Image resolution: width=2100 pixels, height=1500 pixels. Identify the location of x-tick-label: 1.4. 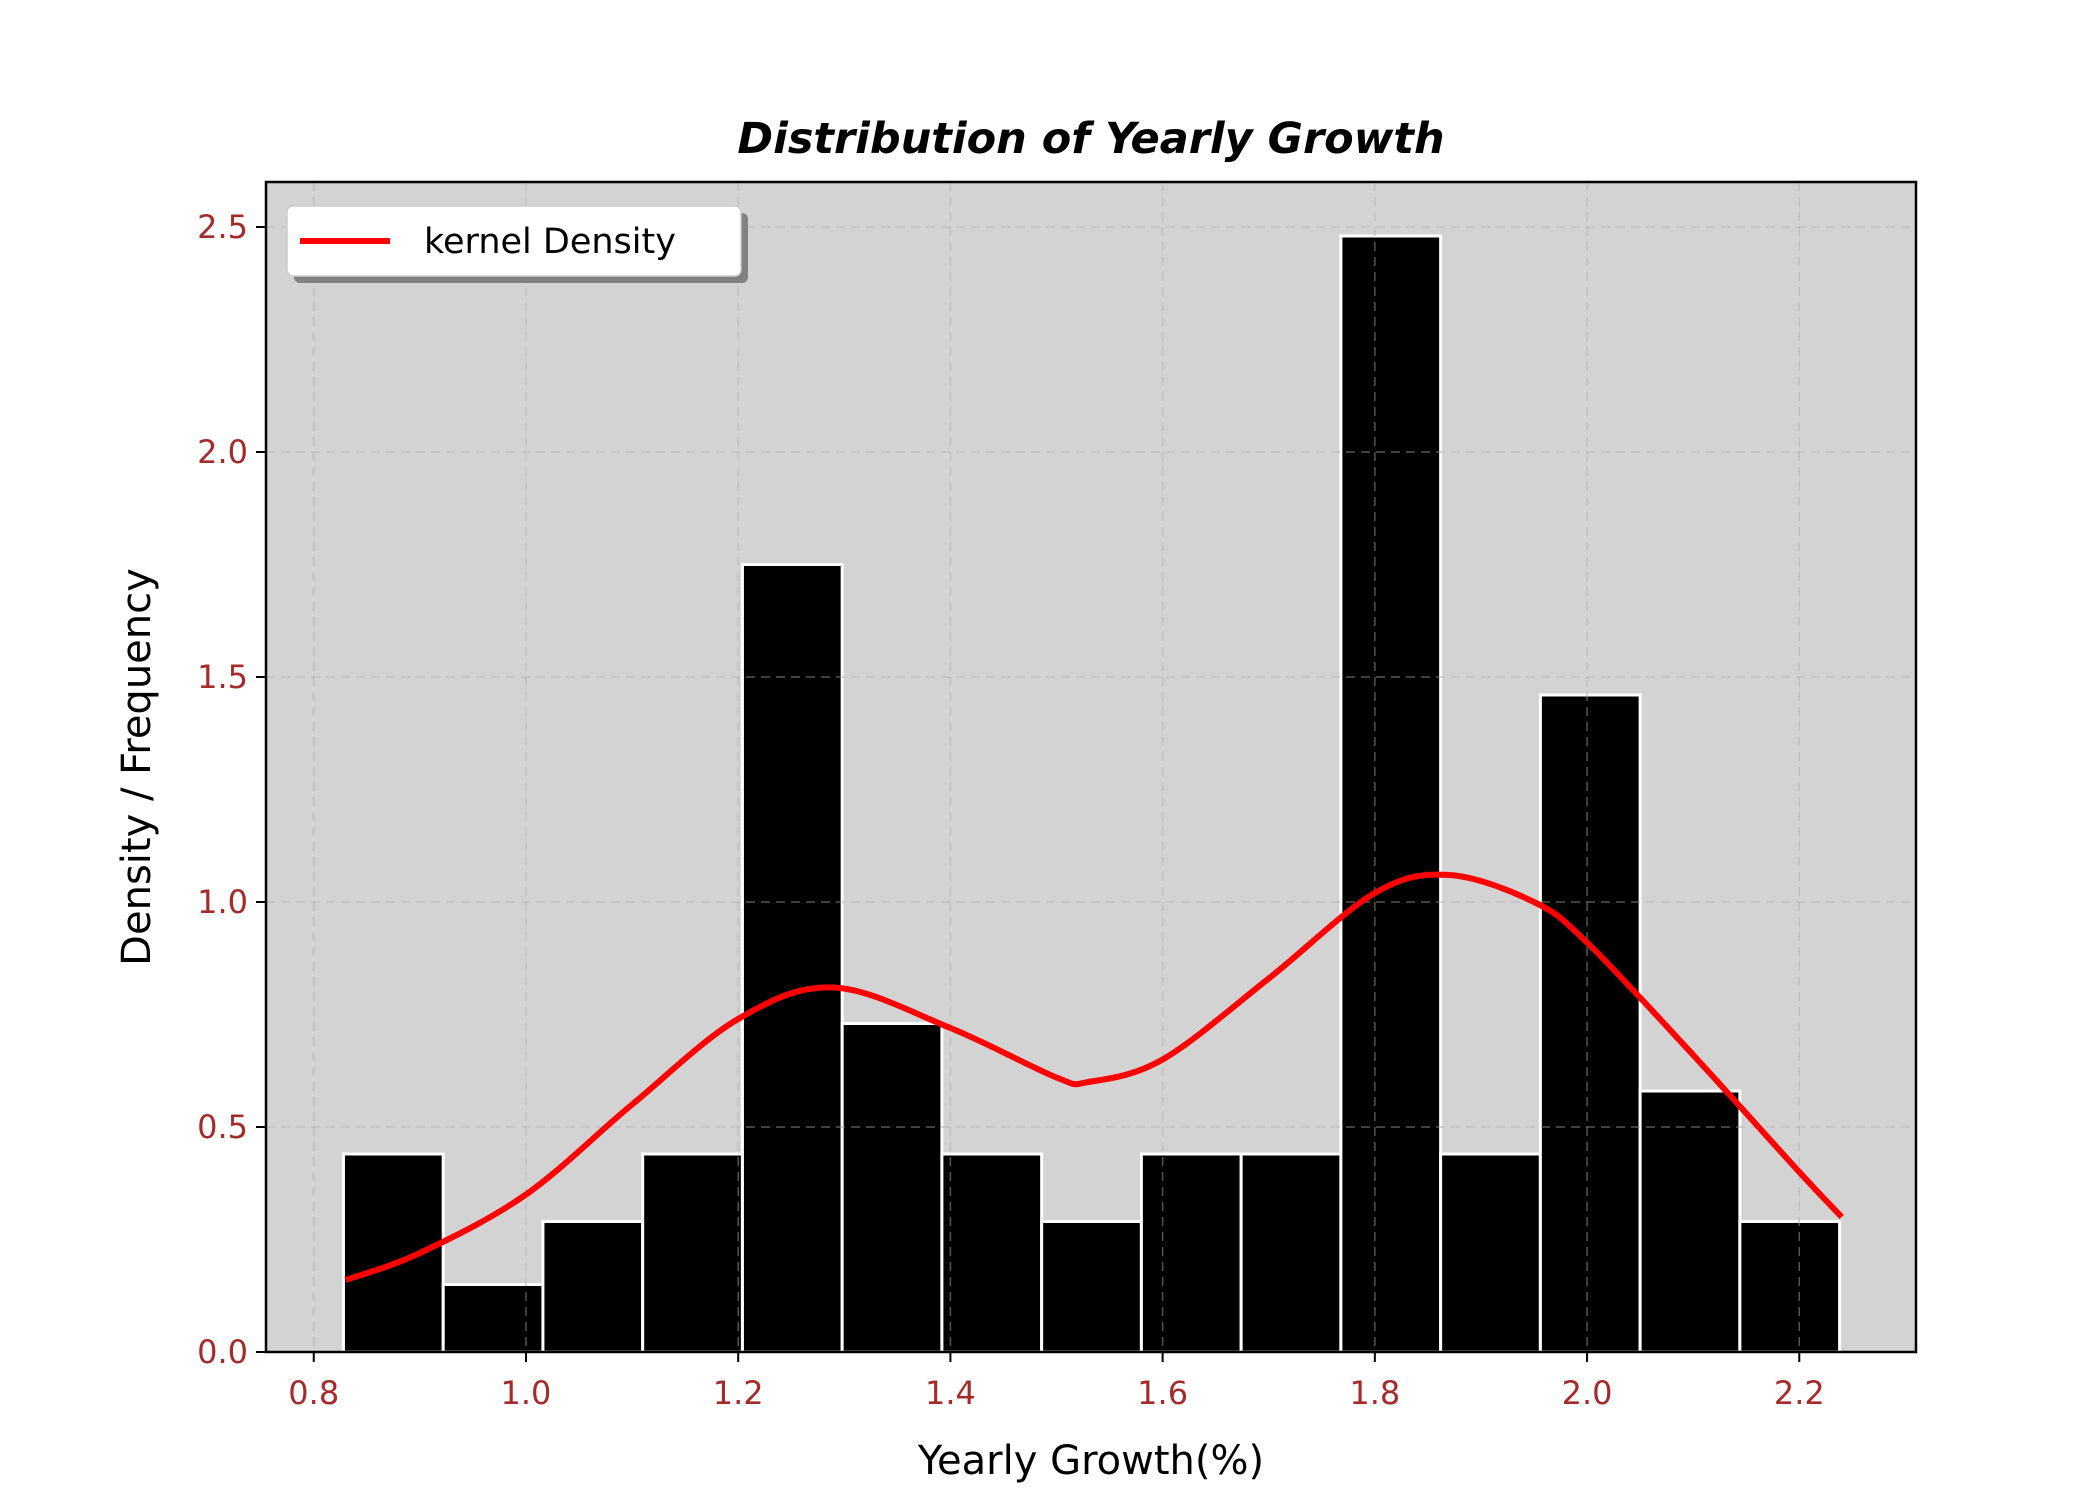
(950, 1393).